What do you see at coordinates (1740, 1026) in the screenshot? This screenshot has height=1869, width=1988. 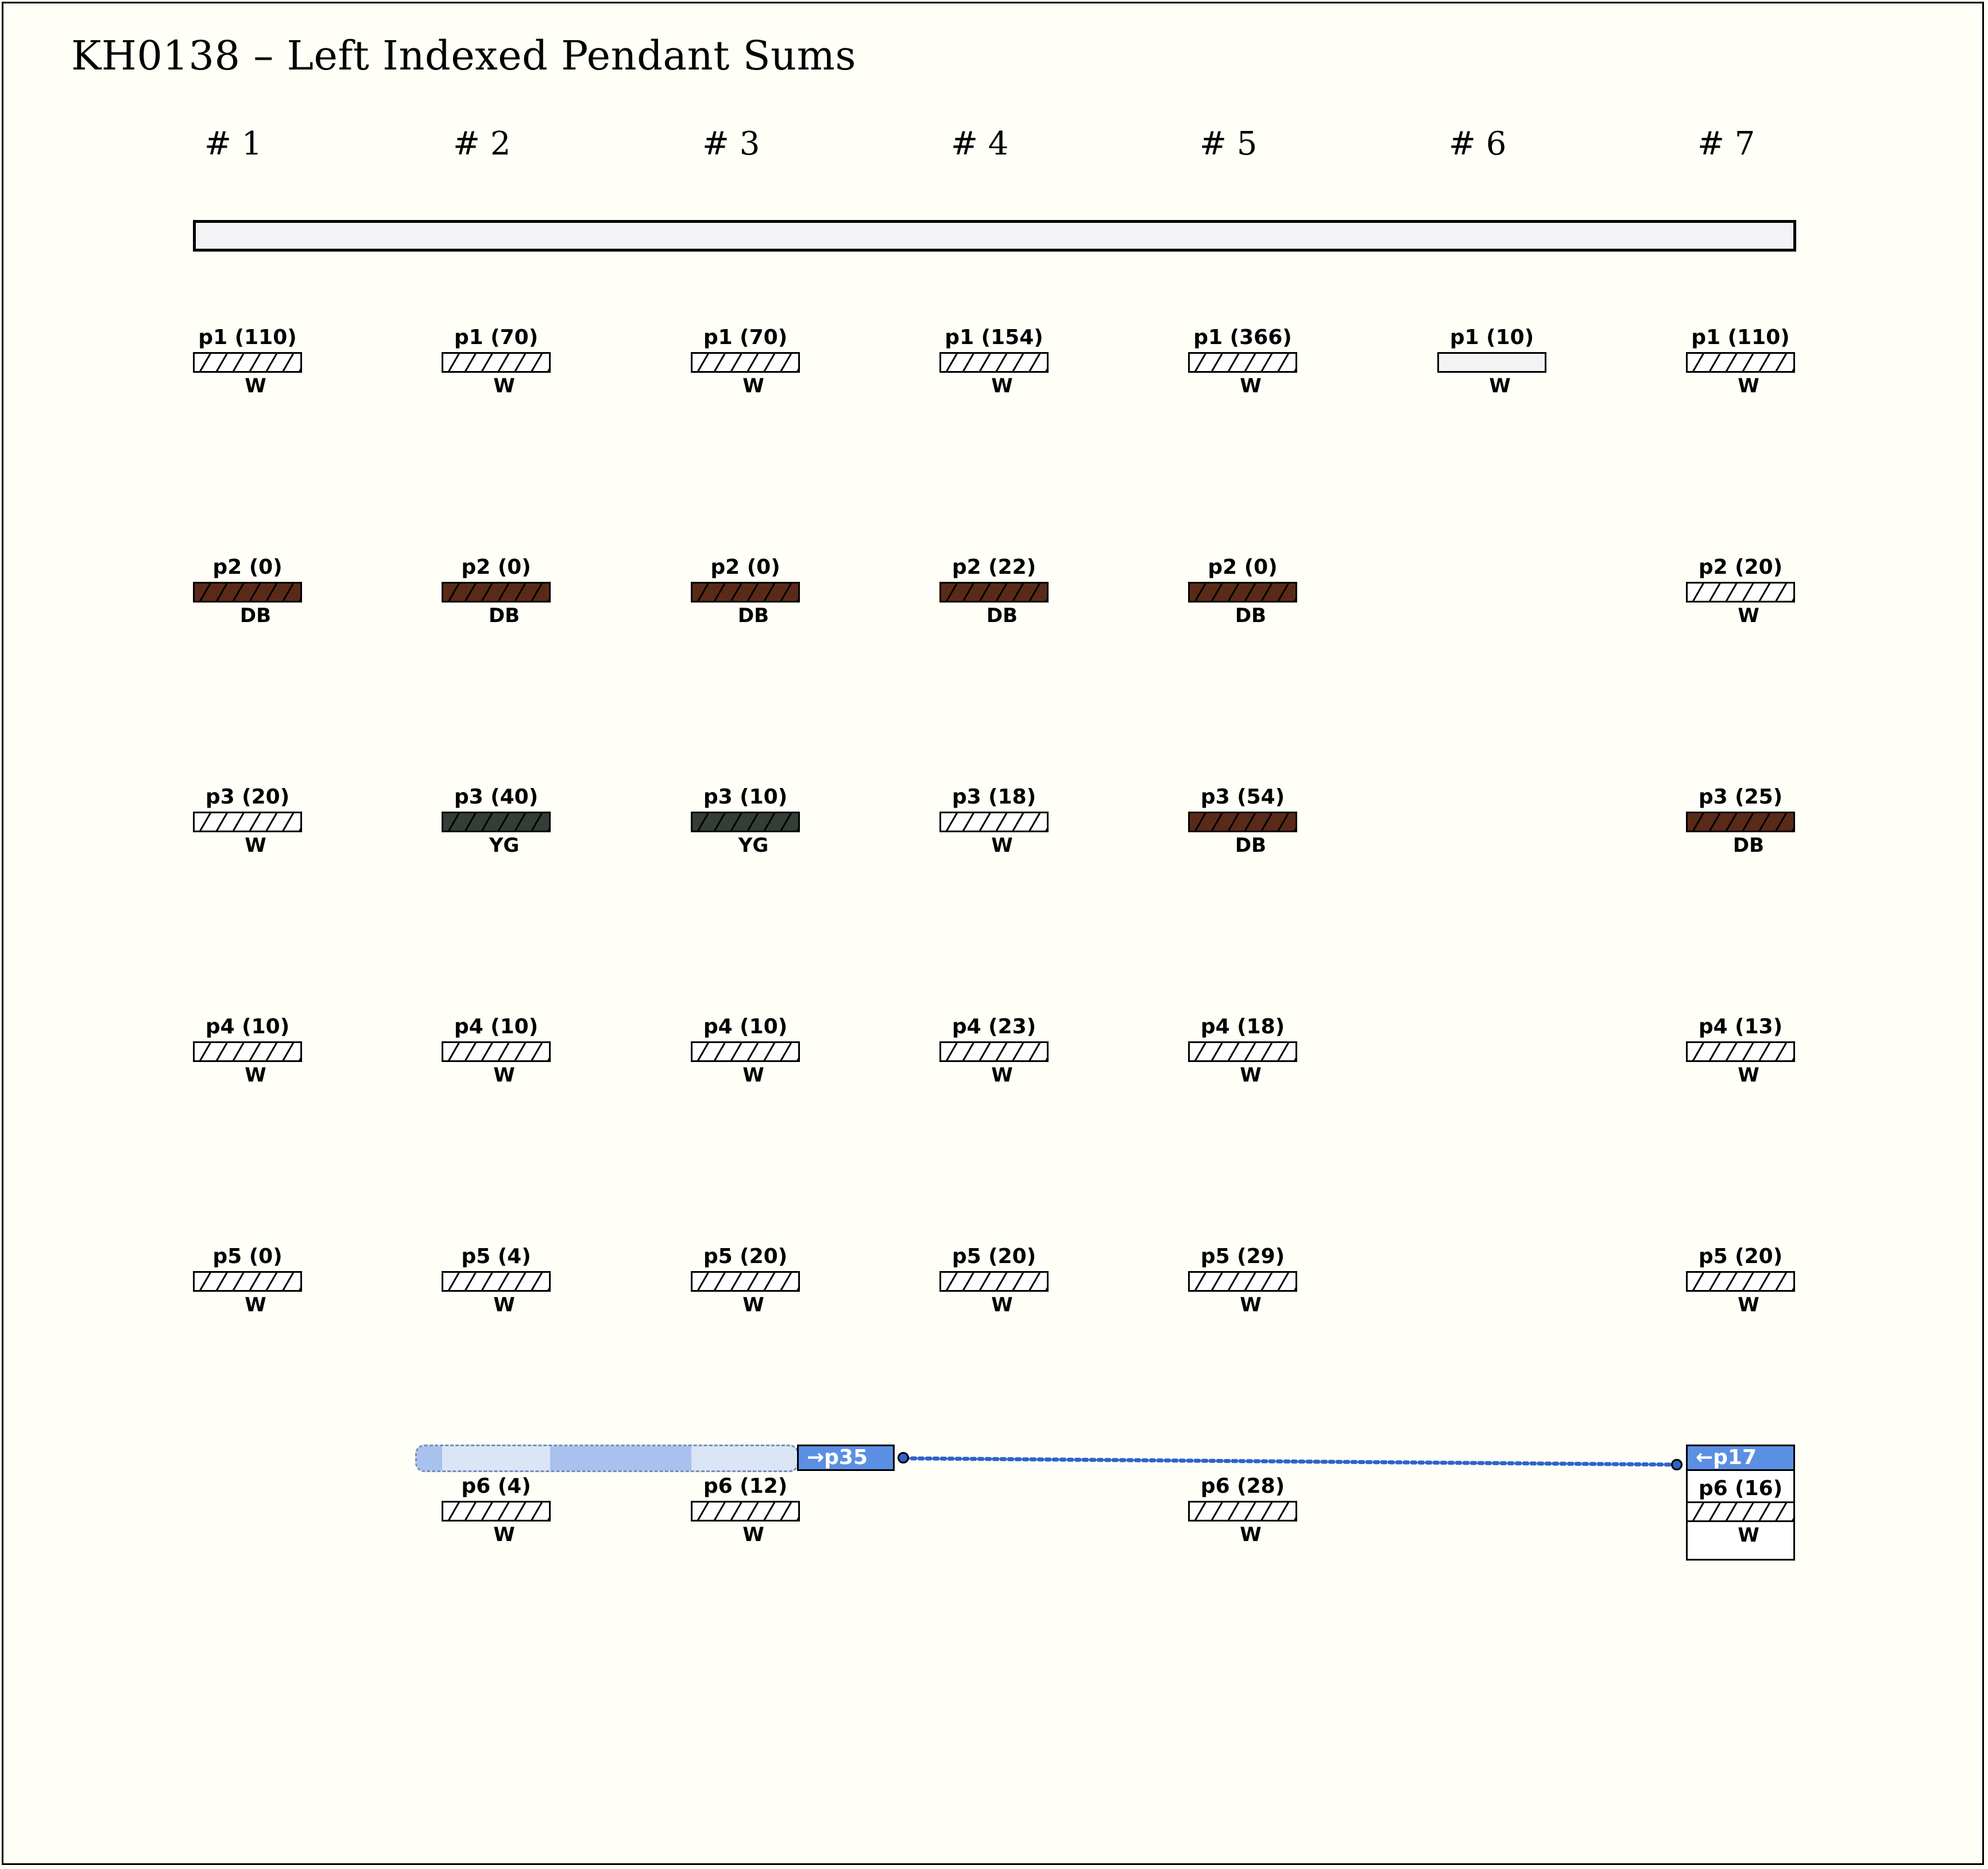 I see `pendant-label: p4 (13)` at bounding box center [1740, 1026].